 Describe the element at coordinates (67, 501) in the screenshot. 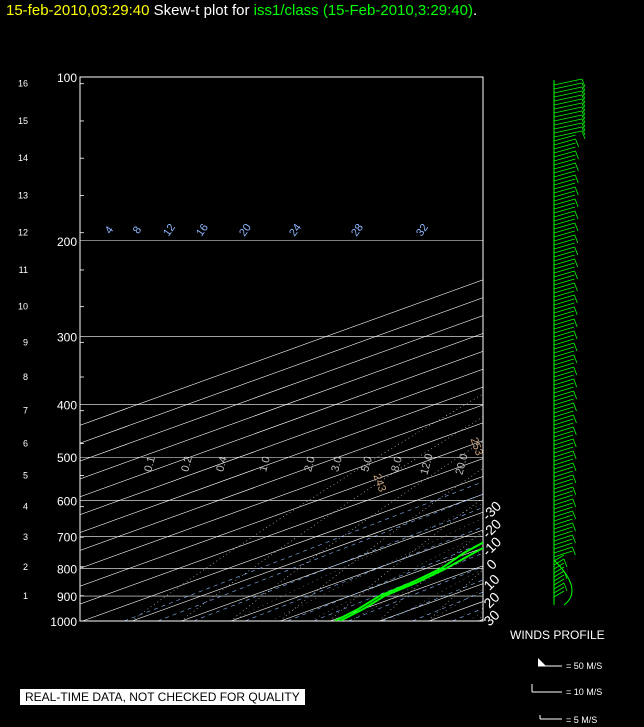

I see `pressure-tick-label: 600` at that location.